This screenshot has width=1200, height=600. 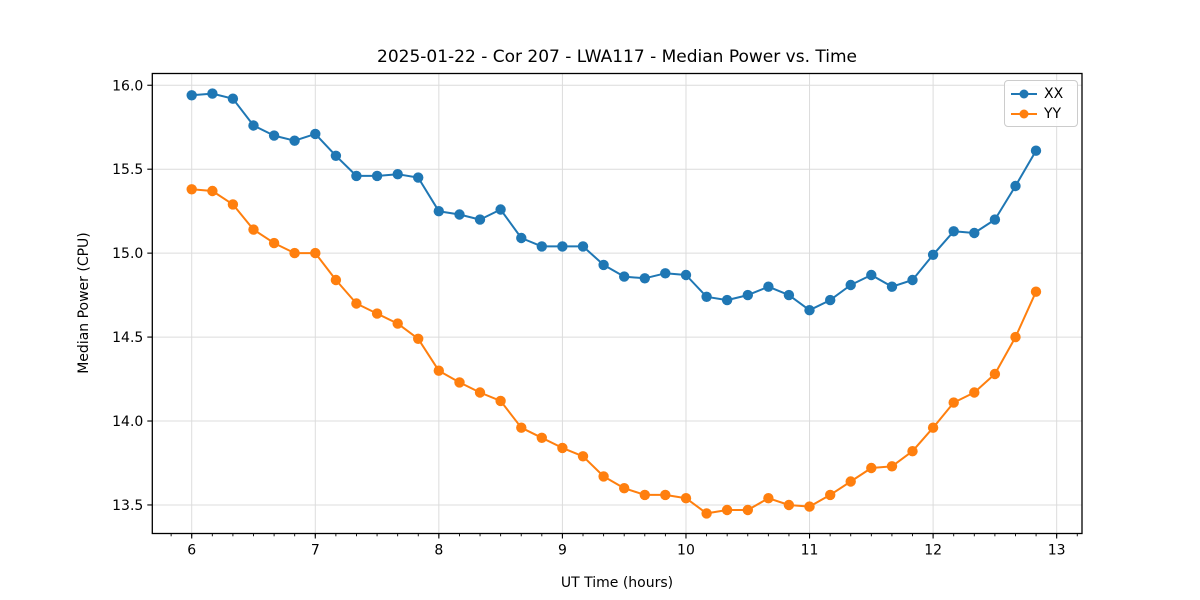 What do you see at coordinates (127, 422) in the screenshot?
I see `y-tick-label: 14.0` at bounding box center [127, 422].